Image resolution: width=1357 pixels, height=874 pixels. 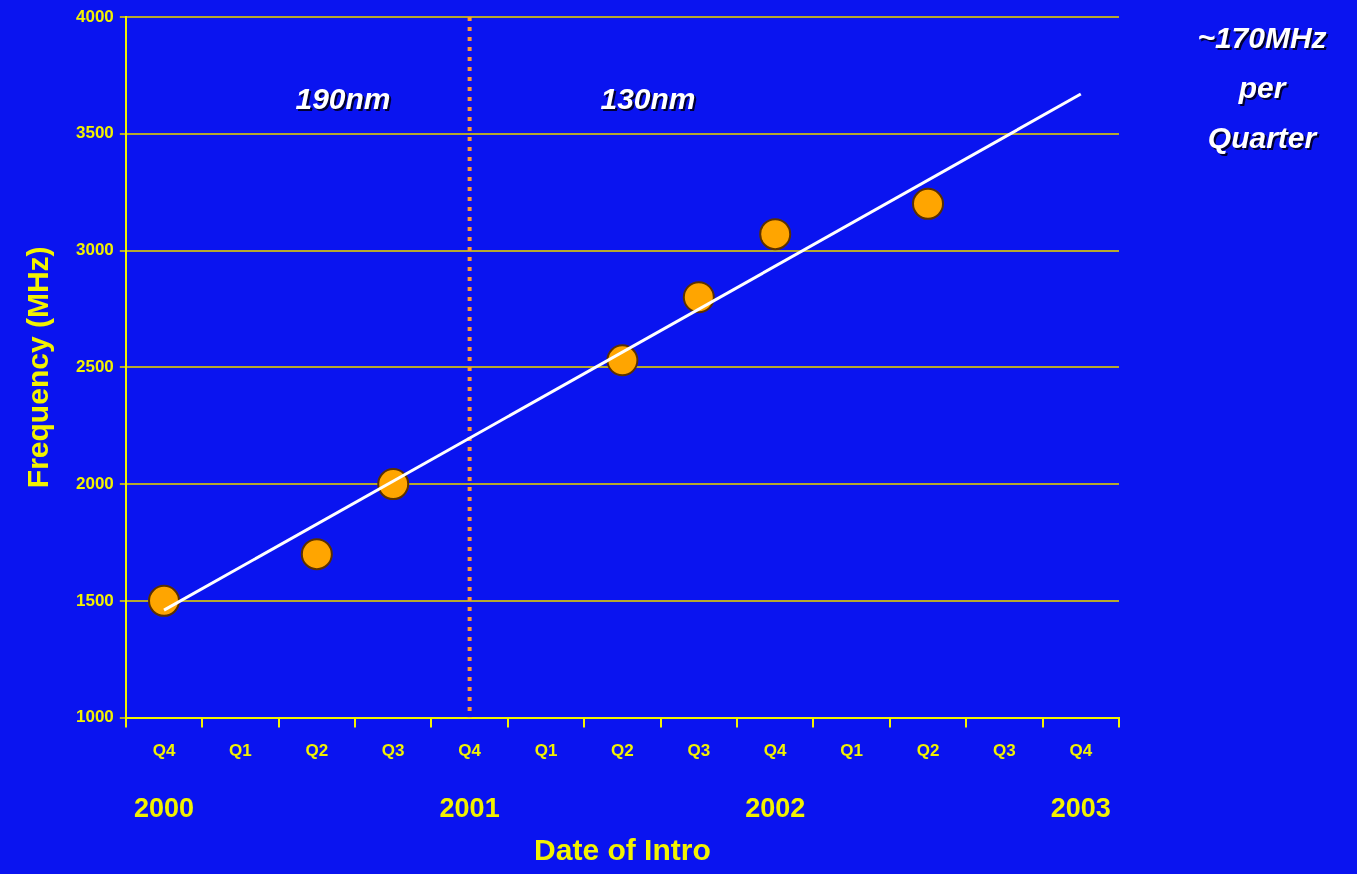 What do you see at coordinates (469, 782) in the screenshot?
I see `category-label: Q4 2001` at bounding box center [469, 782].